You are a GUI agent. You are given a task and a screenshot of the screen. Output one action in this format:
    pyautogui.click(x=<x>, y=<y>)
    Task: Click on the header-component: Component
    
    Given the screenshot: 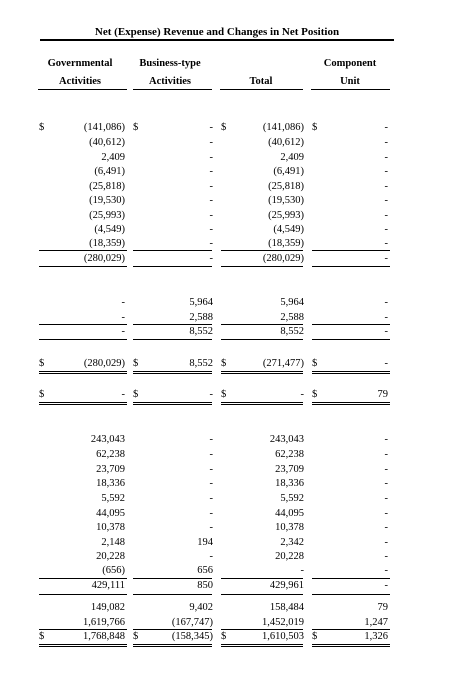 What is the action you would take?
    pyautogui.click(x=350, y=63)
    